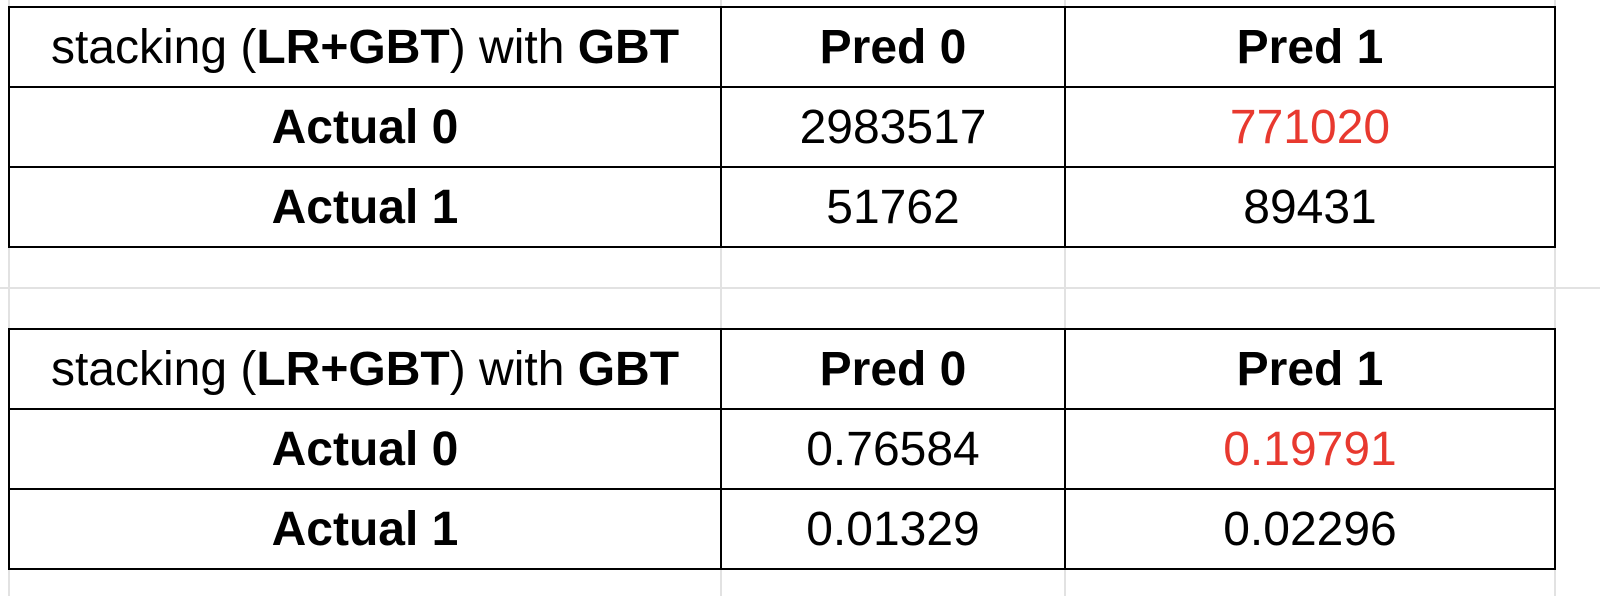 The height and width of the screenshot is (596, 1600). I want to click on cell-true-positive: 89431, so click(1310, 207).